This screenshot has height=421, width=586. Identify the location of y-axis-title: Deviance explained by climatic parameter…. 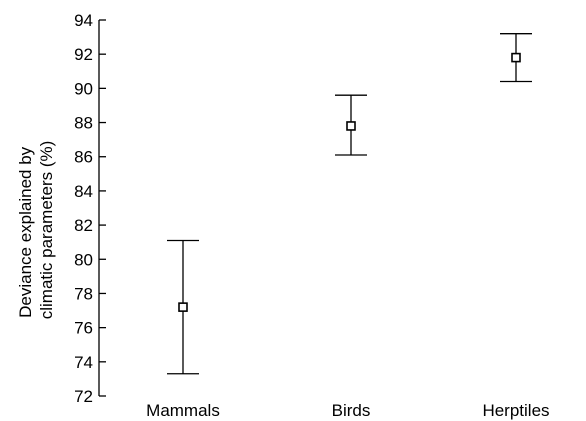
(36, 230).